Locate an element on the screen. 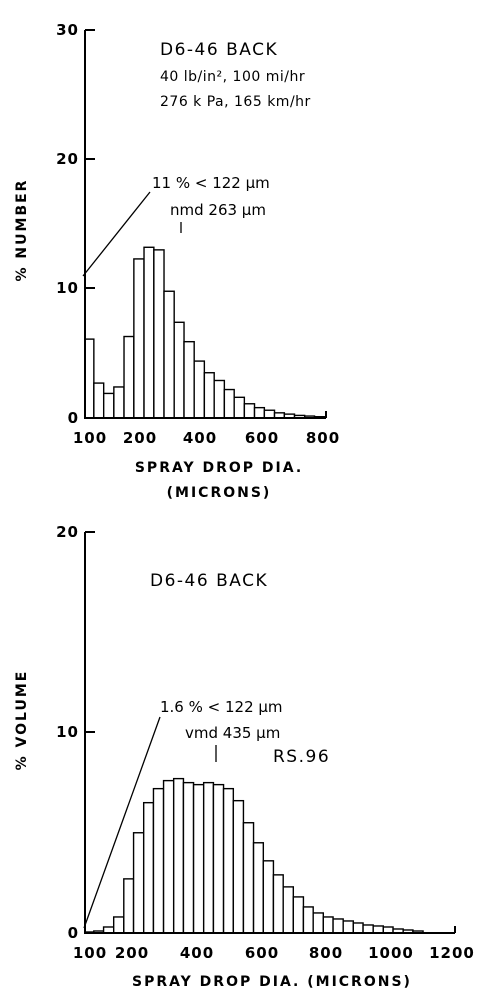 Image resolution: width=483 pixels, height=996 pixels. c1-ylabel: % NUMBER is located at coordinates (22, 230).